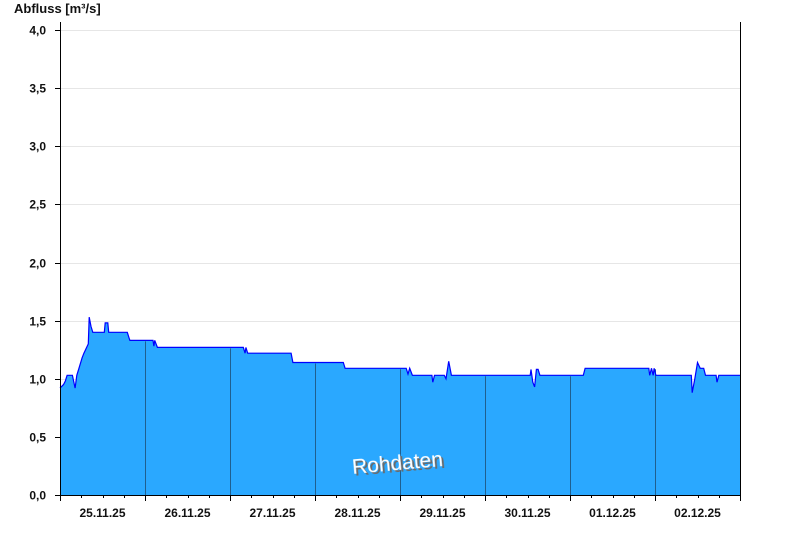  I want to click on y-tick-label: 2,0, so click(37, 264).